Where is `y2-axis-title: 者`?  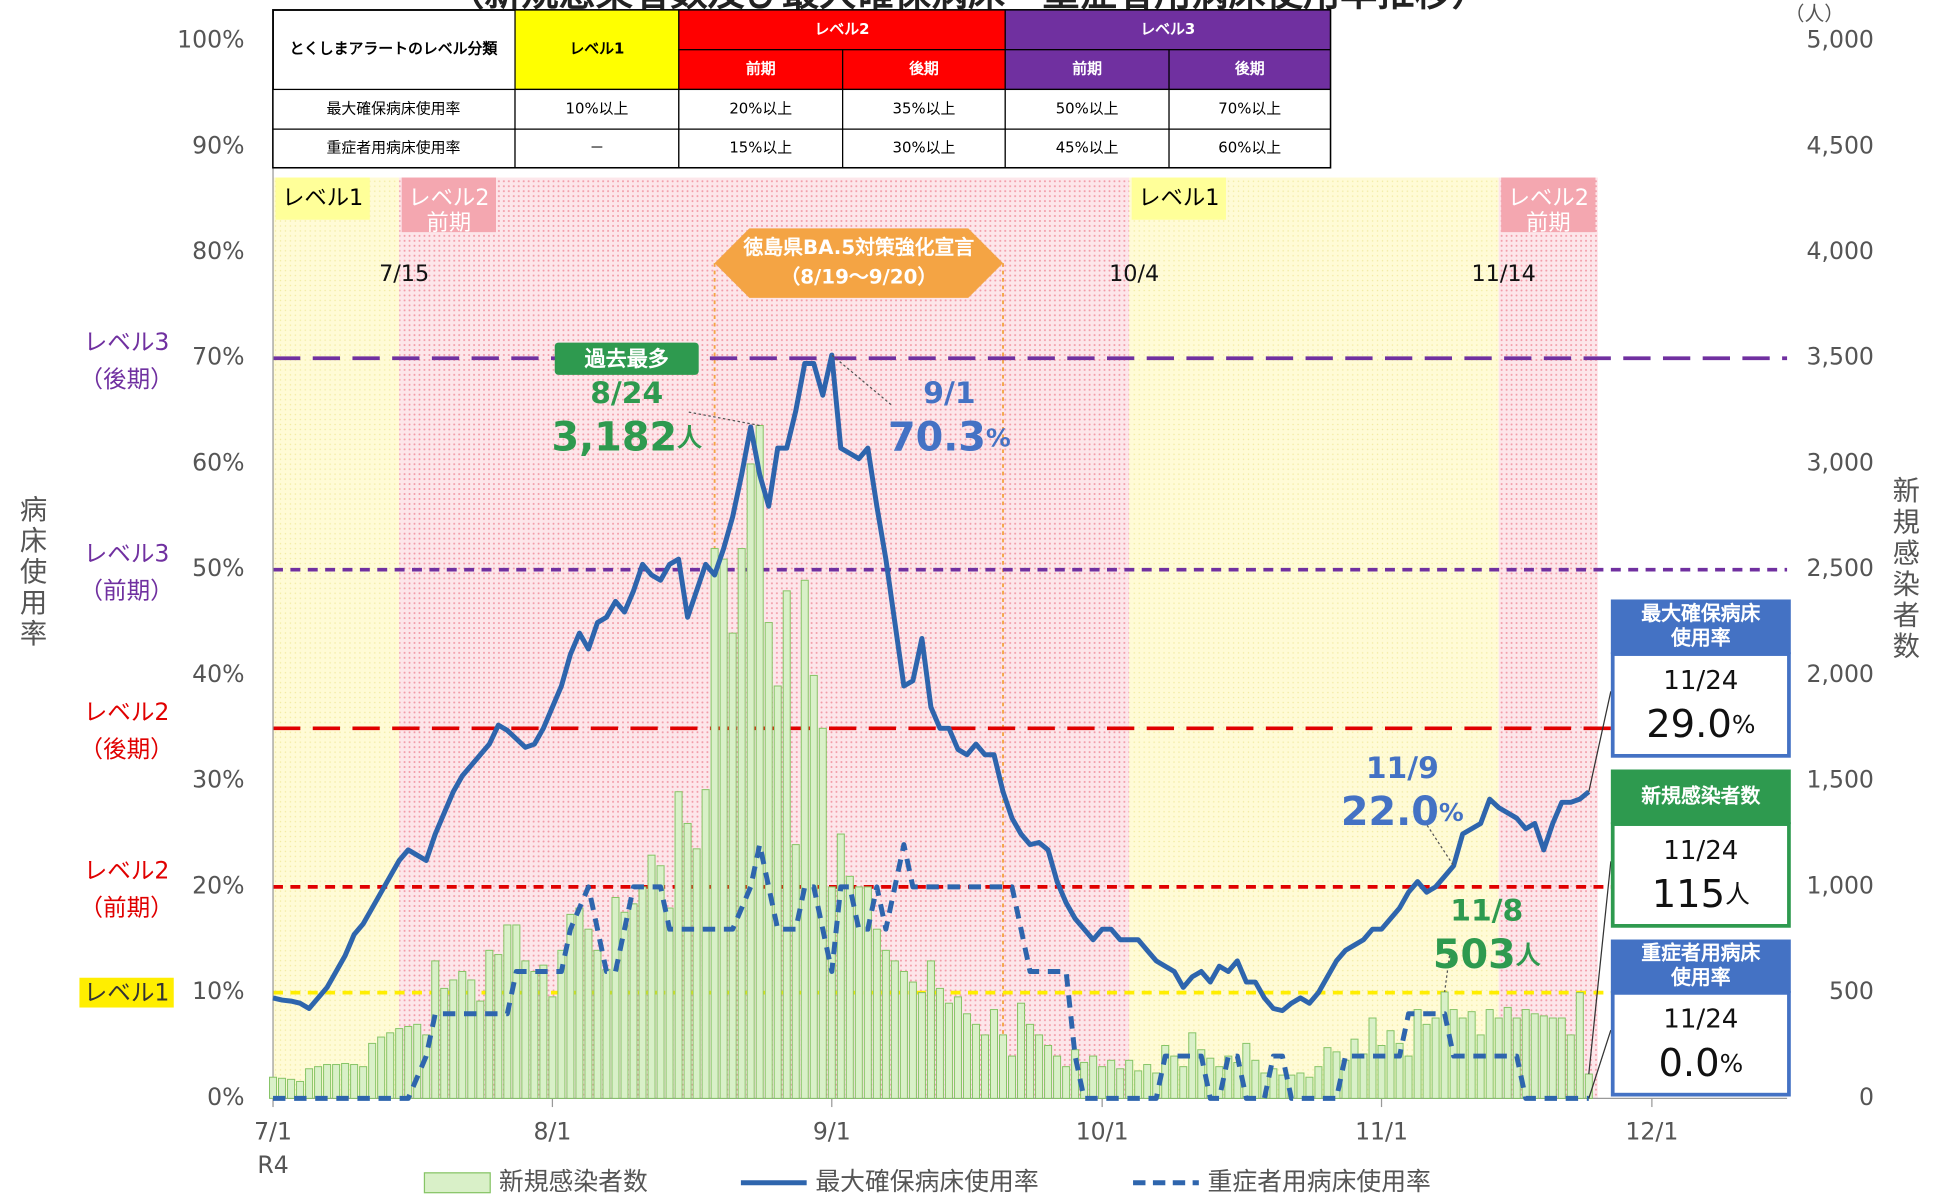
y2-axis-title: 者 is located at coordinates (1906, 615).